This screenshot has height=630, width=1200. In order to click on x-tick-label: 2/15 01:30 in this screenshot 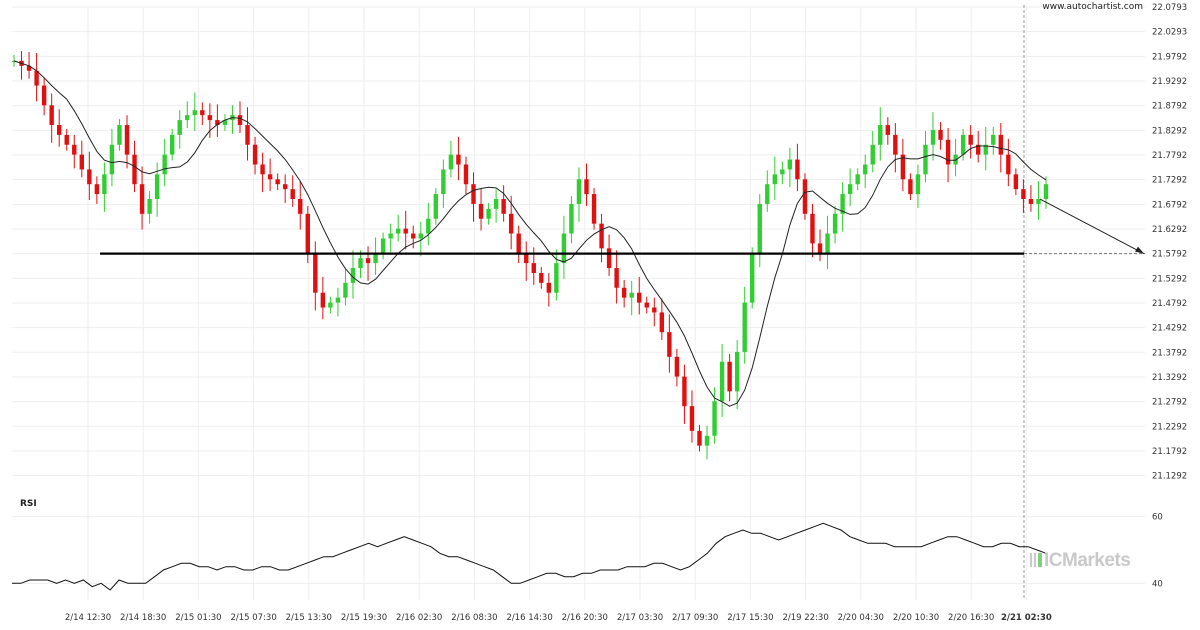, I will do `click(198, 618)`.